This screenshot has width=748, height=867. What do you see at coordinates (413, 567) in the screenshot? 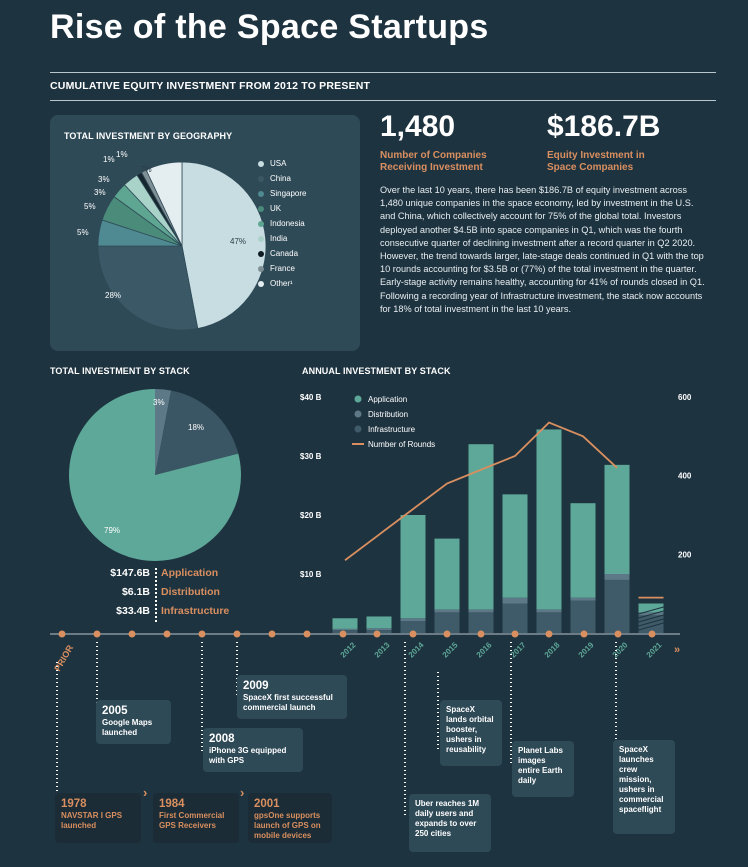
I see `bar-application-2014` at bounding box center [413, 567].